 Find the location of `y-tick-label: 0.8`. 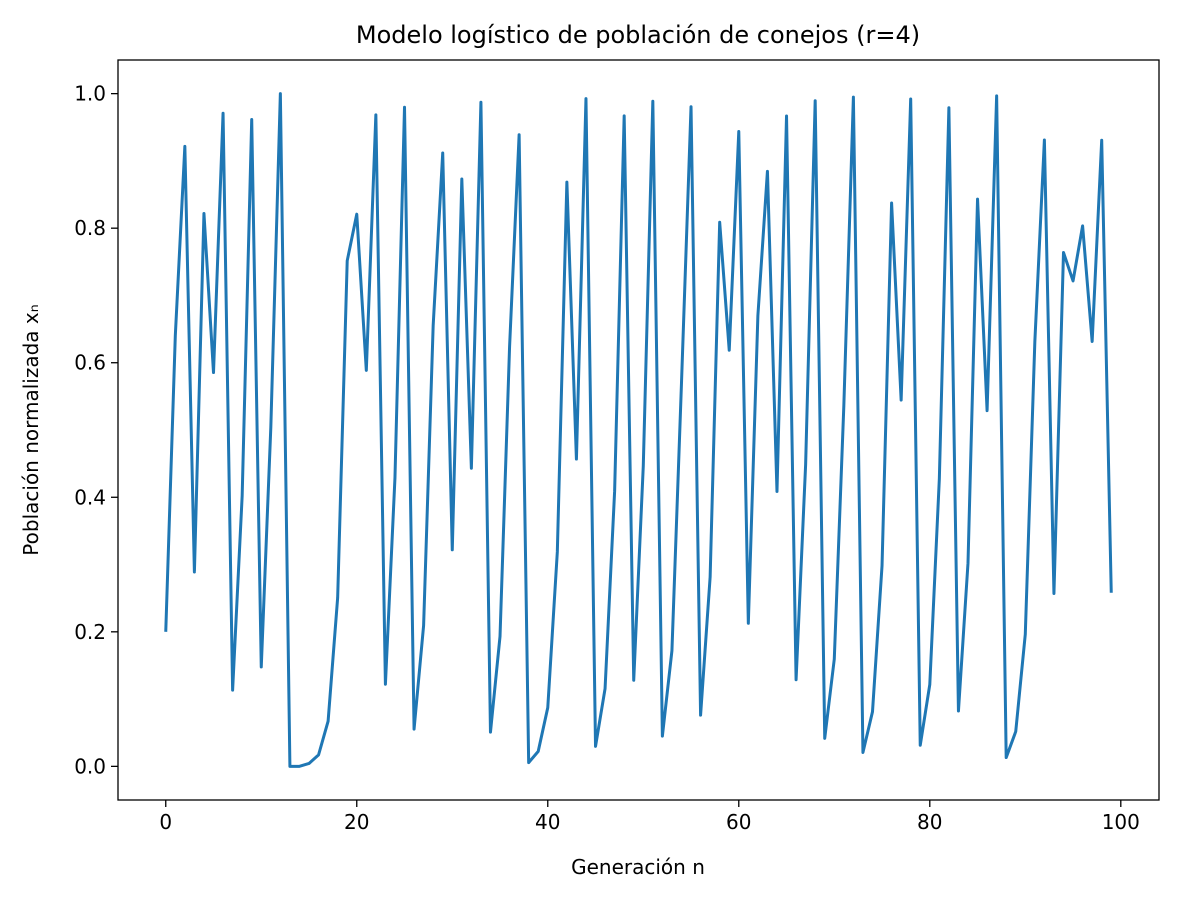

y-tick-label: 0.8 is located at coordinates (90, 228).